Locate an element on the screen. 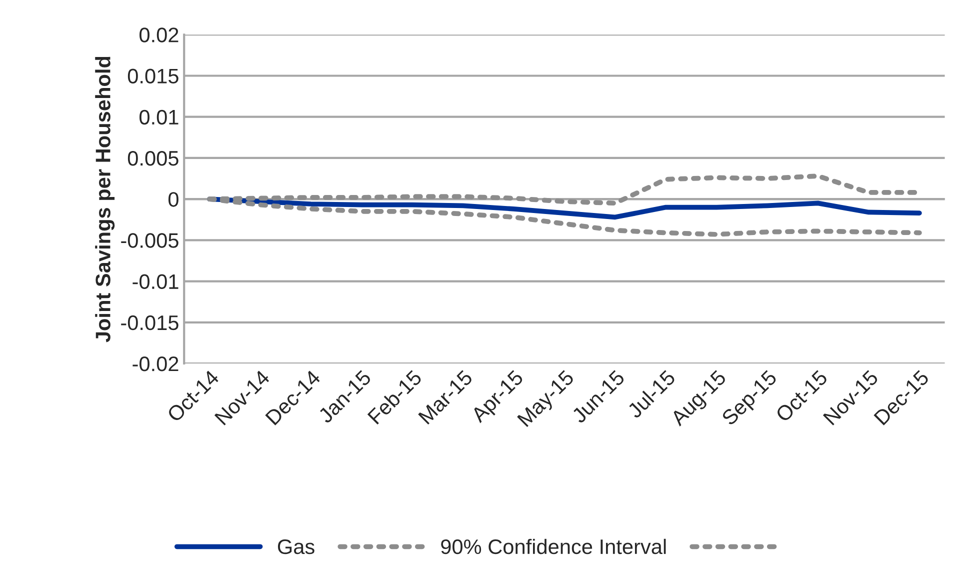  y-tick-label: 0.02 is located at coordinates (159, 35).